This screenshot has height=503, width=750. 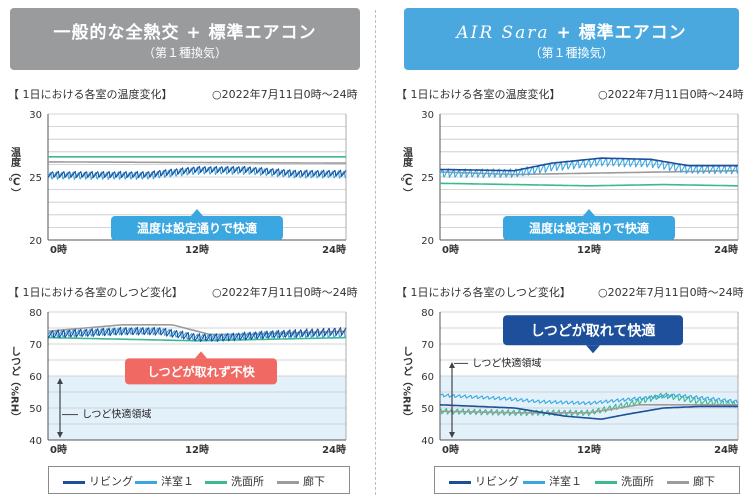 I want to click on legend-label: 洋室１, so click(x=177, y=481).